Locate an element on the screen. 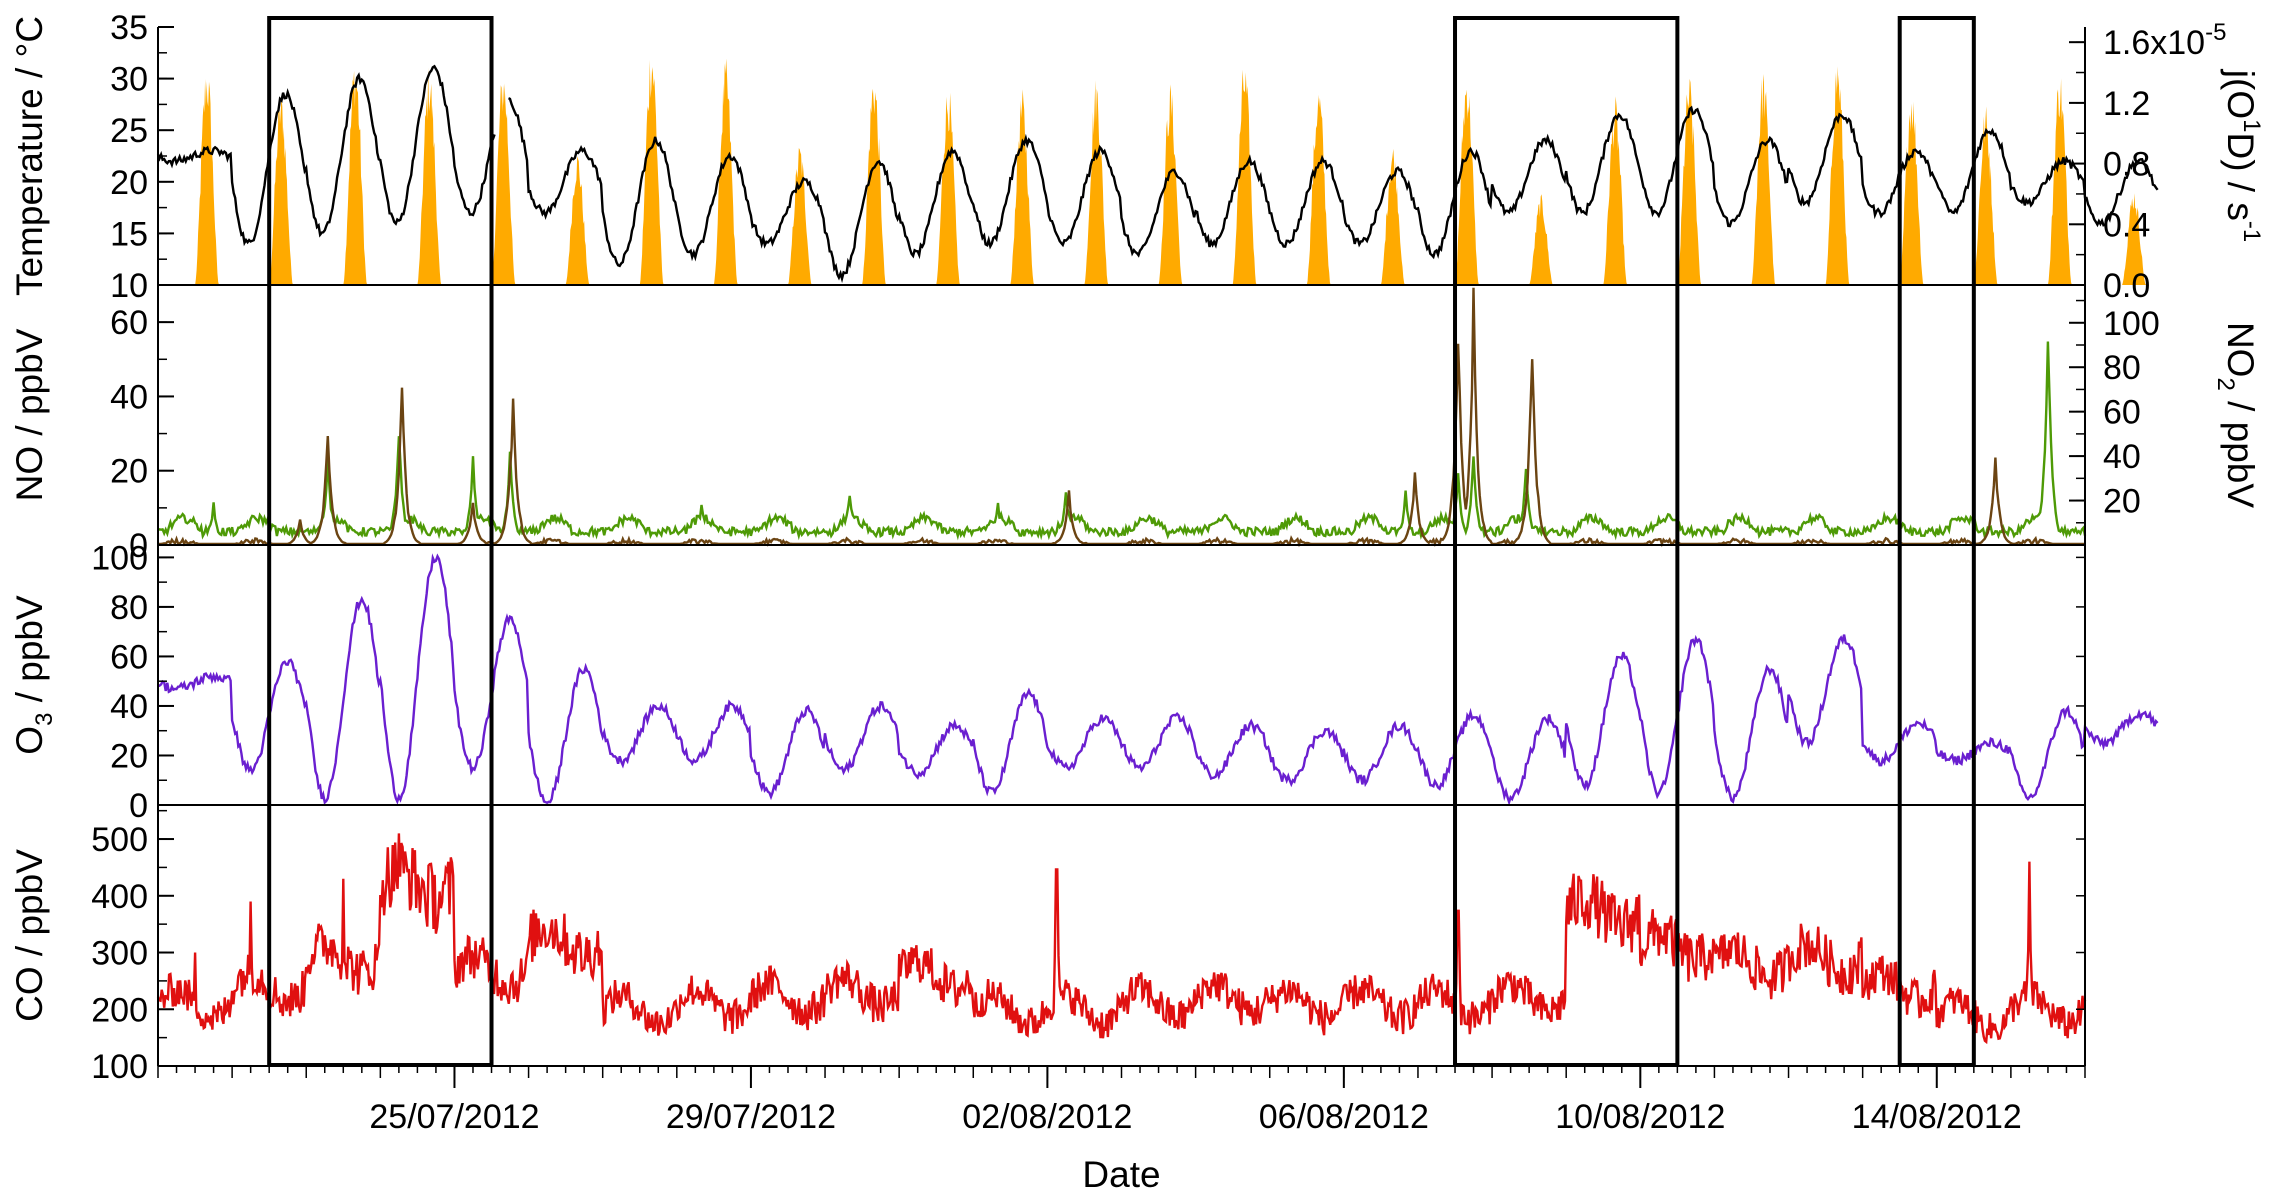 The image size is (2290, 1197). y-tick-label: 300 is located at coordinates (119, 954).